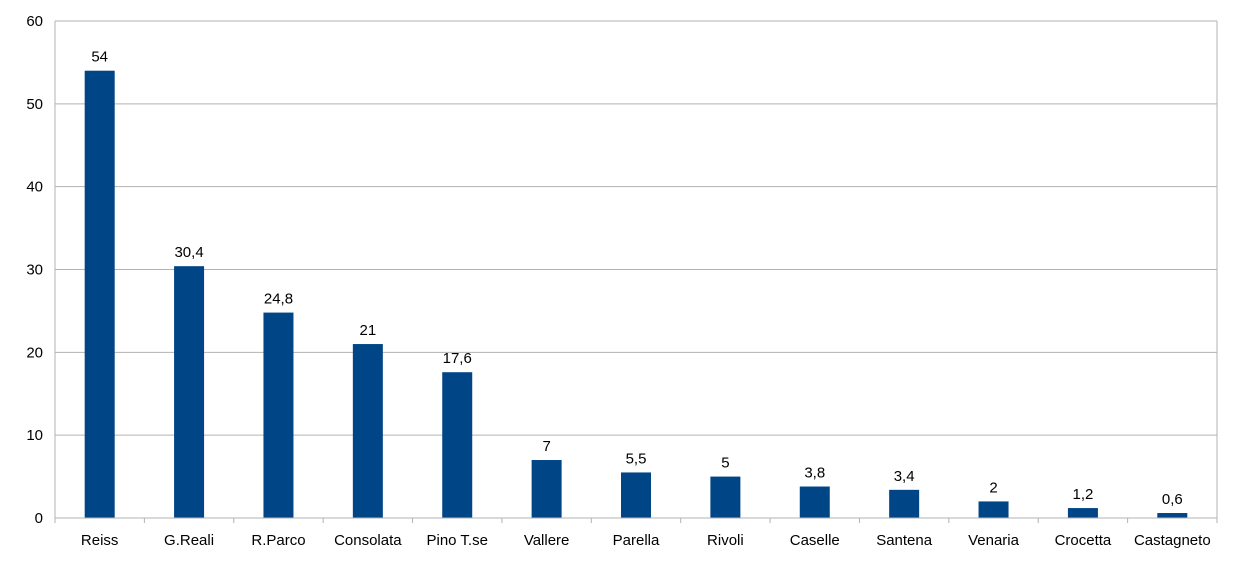 Image resolution: width=1242 pixels, height=565 pixels. Describe the element at coordinates (814, 473) in the screenshot. I see `data-label: 3,8` at that location.